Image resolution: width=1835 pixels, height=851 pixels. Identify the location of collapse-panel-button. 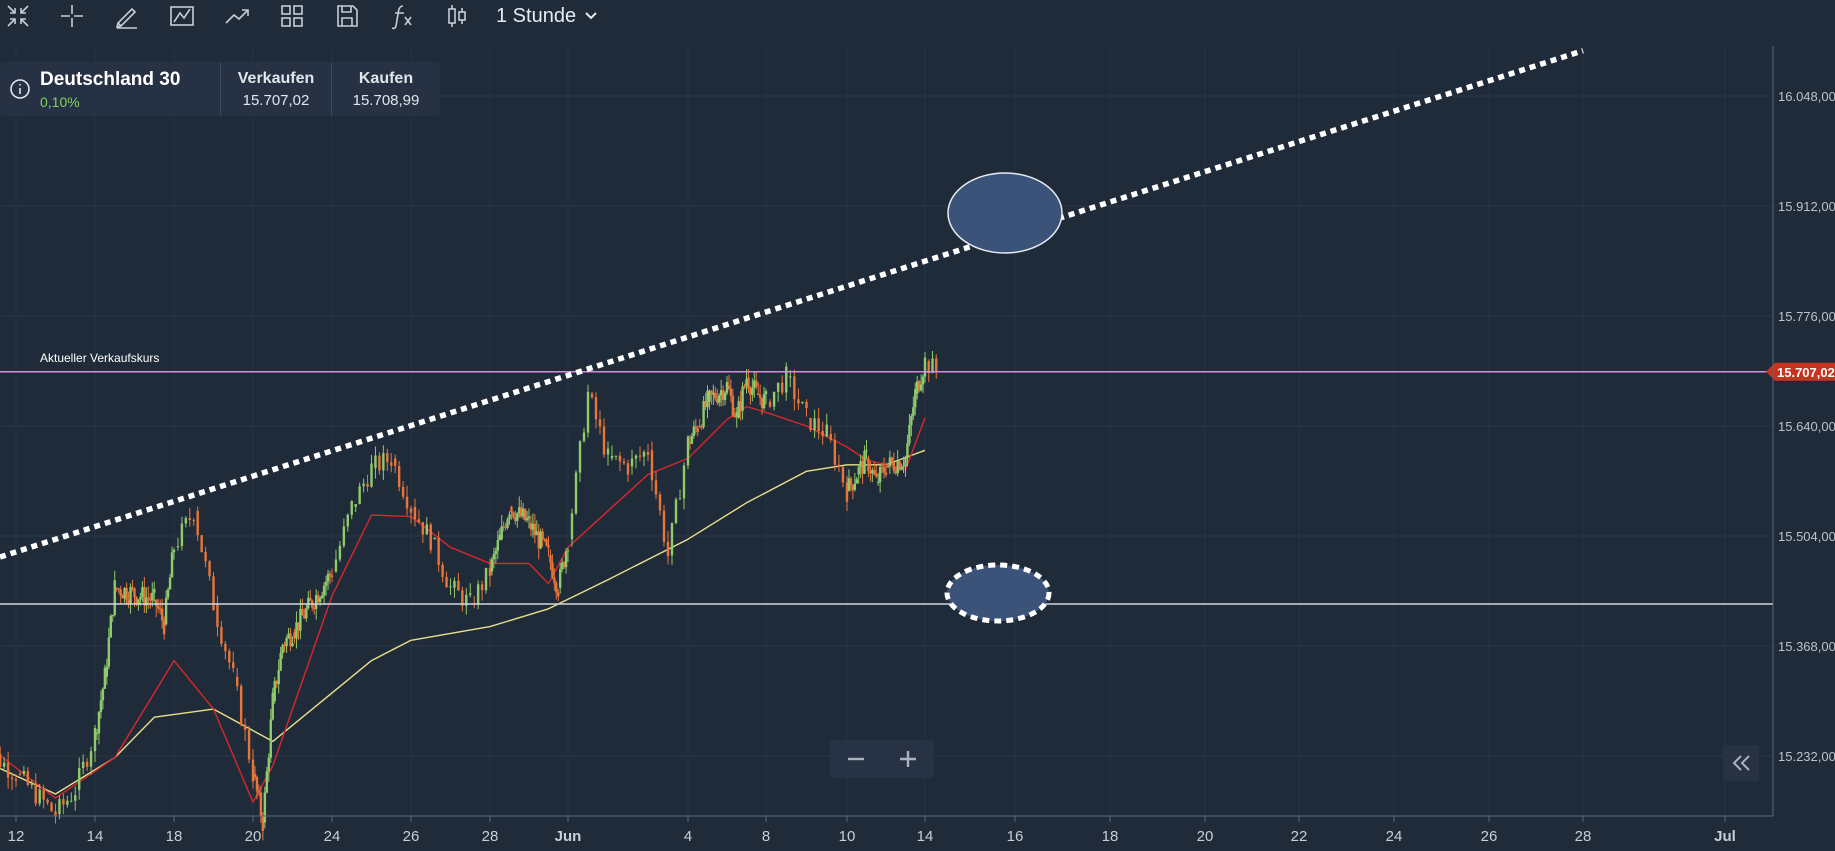
(1741, 763).